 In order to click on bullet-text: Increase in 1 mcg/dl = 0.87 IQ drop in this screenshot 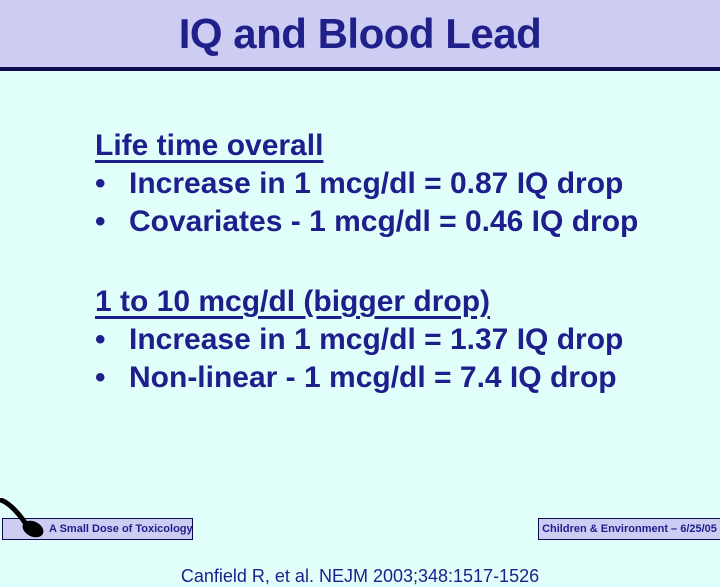, I will do `click(376, 183)`.